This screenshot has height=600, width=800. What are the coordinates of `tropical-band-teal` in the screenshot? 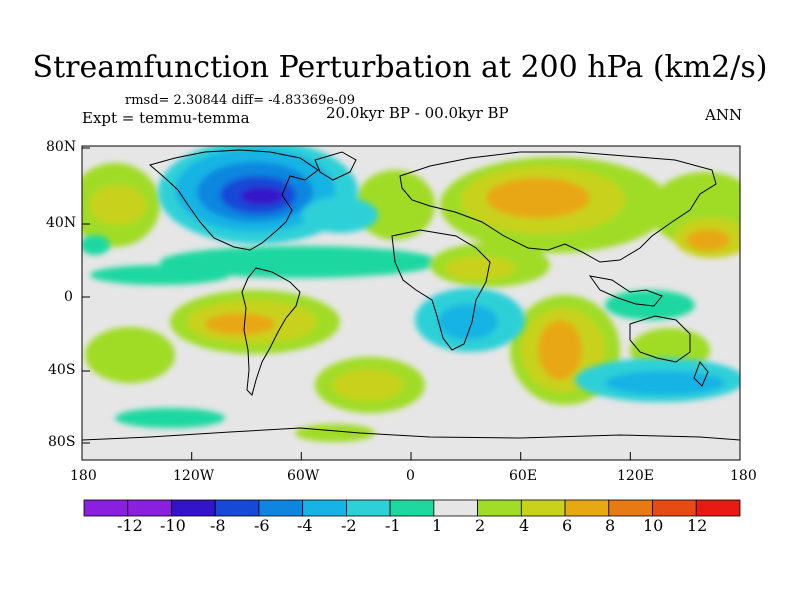 It's located at (300, 262).